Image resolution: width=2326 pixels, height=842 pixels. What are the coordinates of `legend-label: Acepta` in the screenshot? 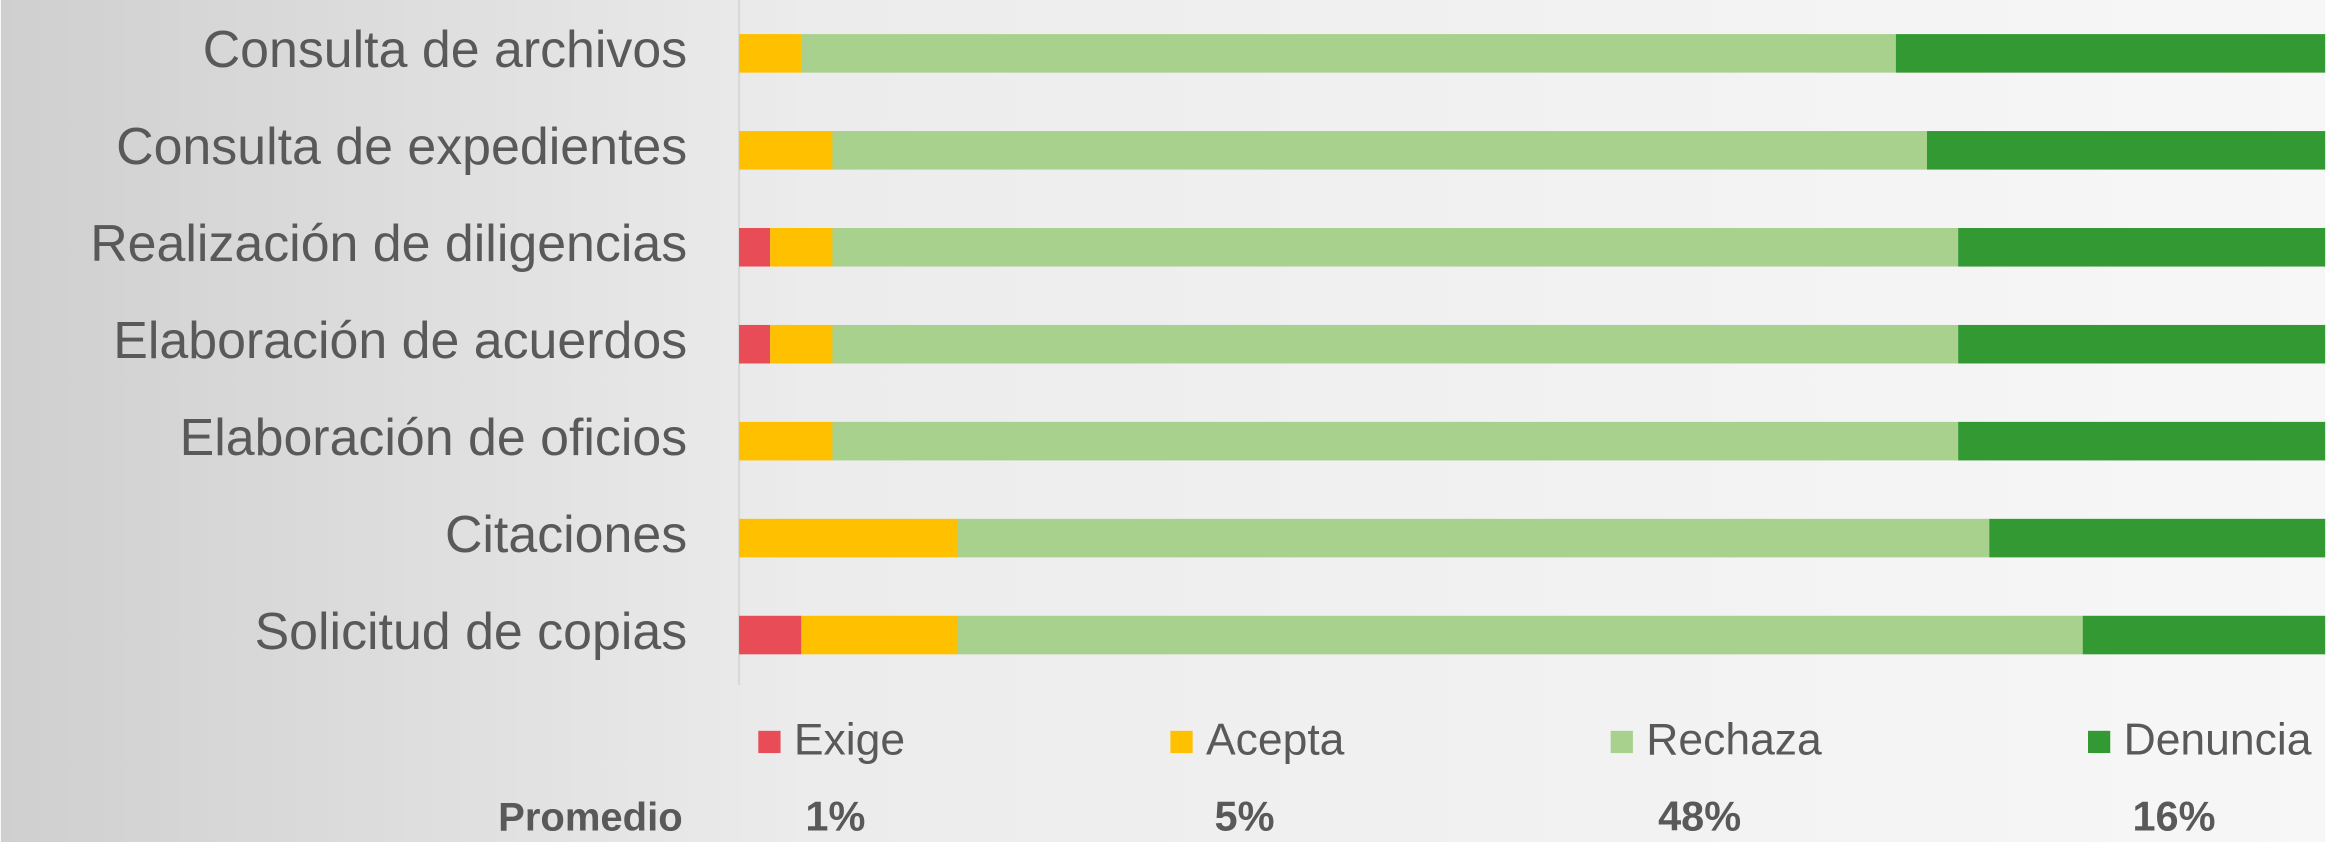 It's located at (1275, 739).